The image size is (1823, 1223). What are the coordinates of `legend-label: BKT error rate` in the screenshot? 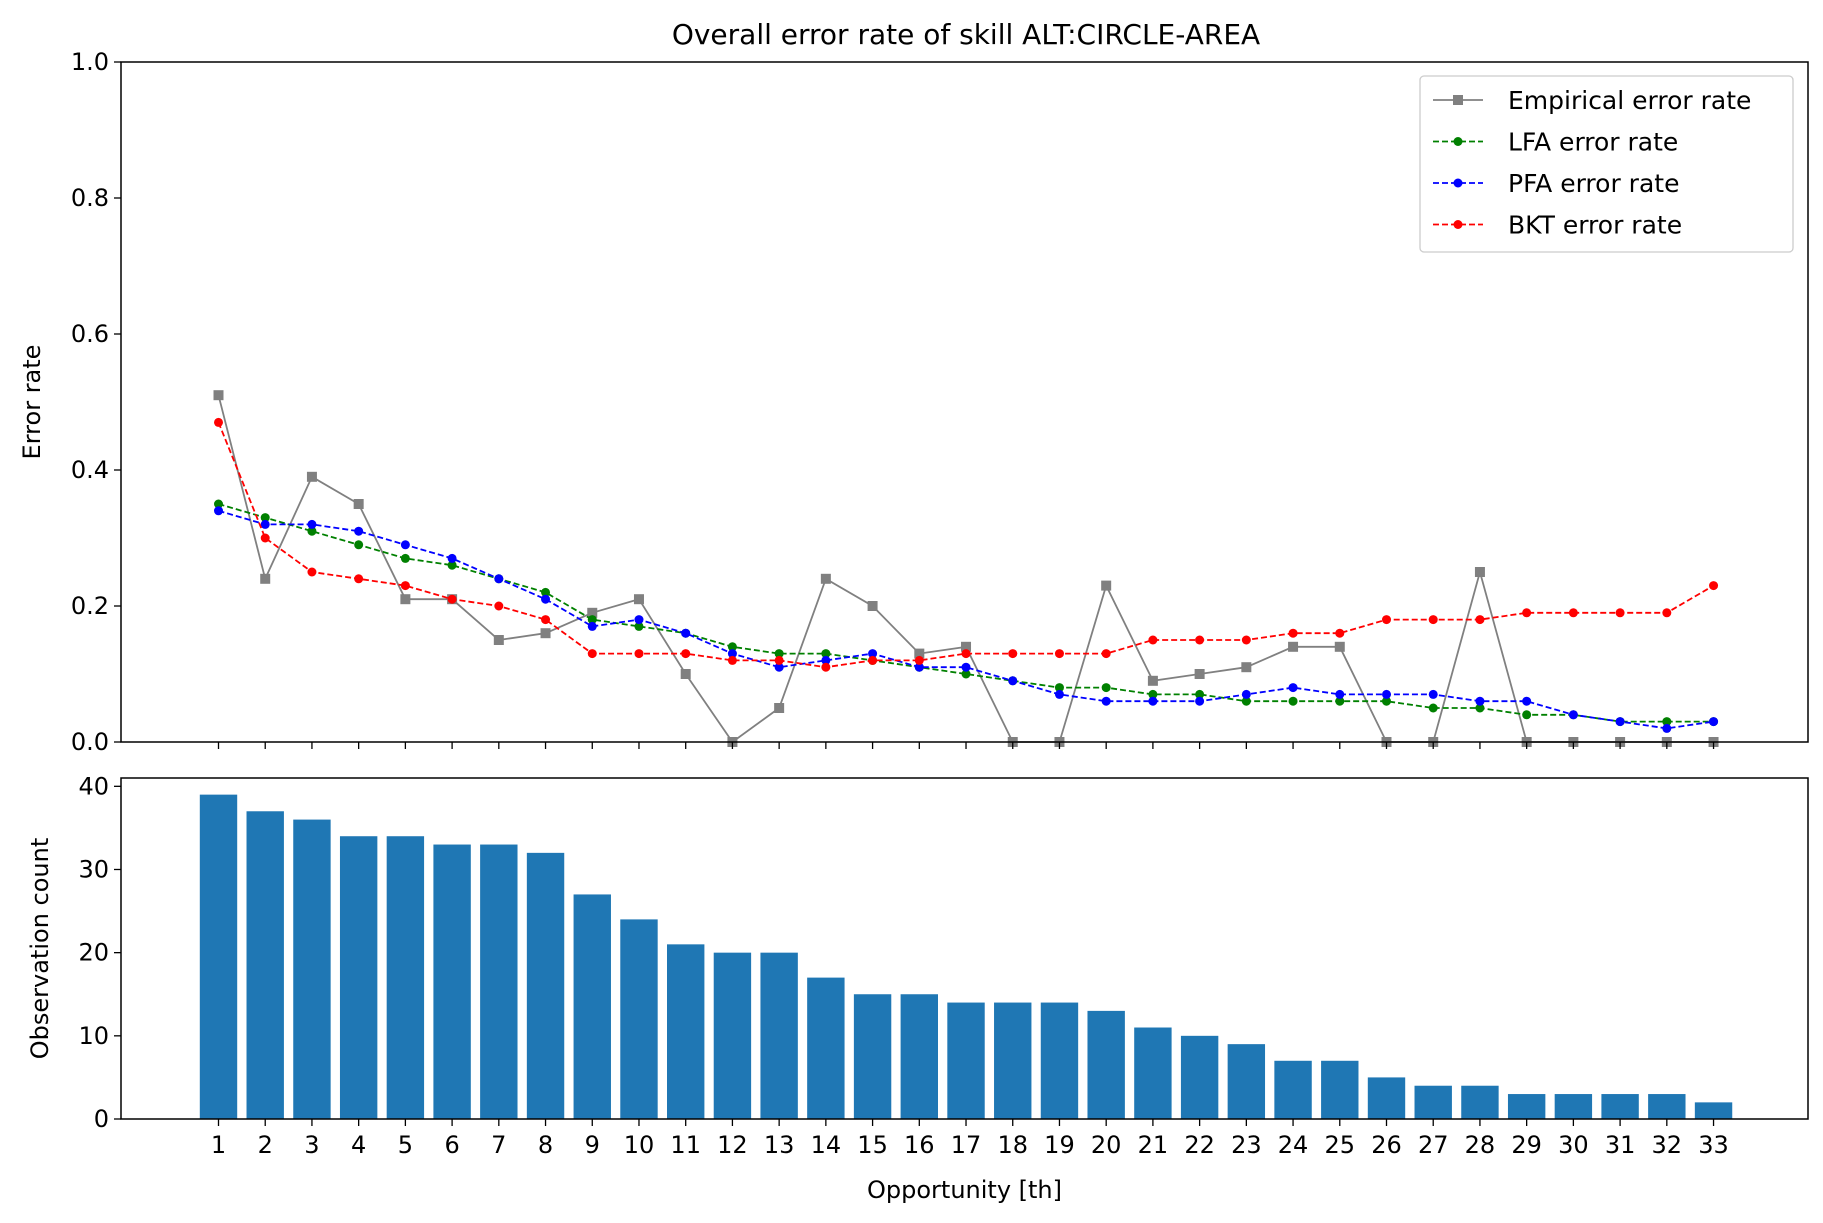 It's located at (1595, 225).